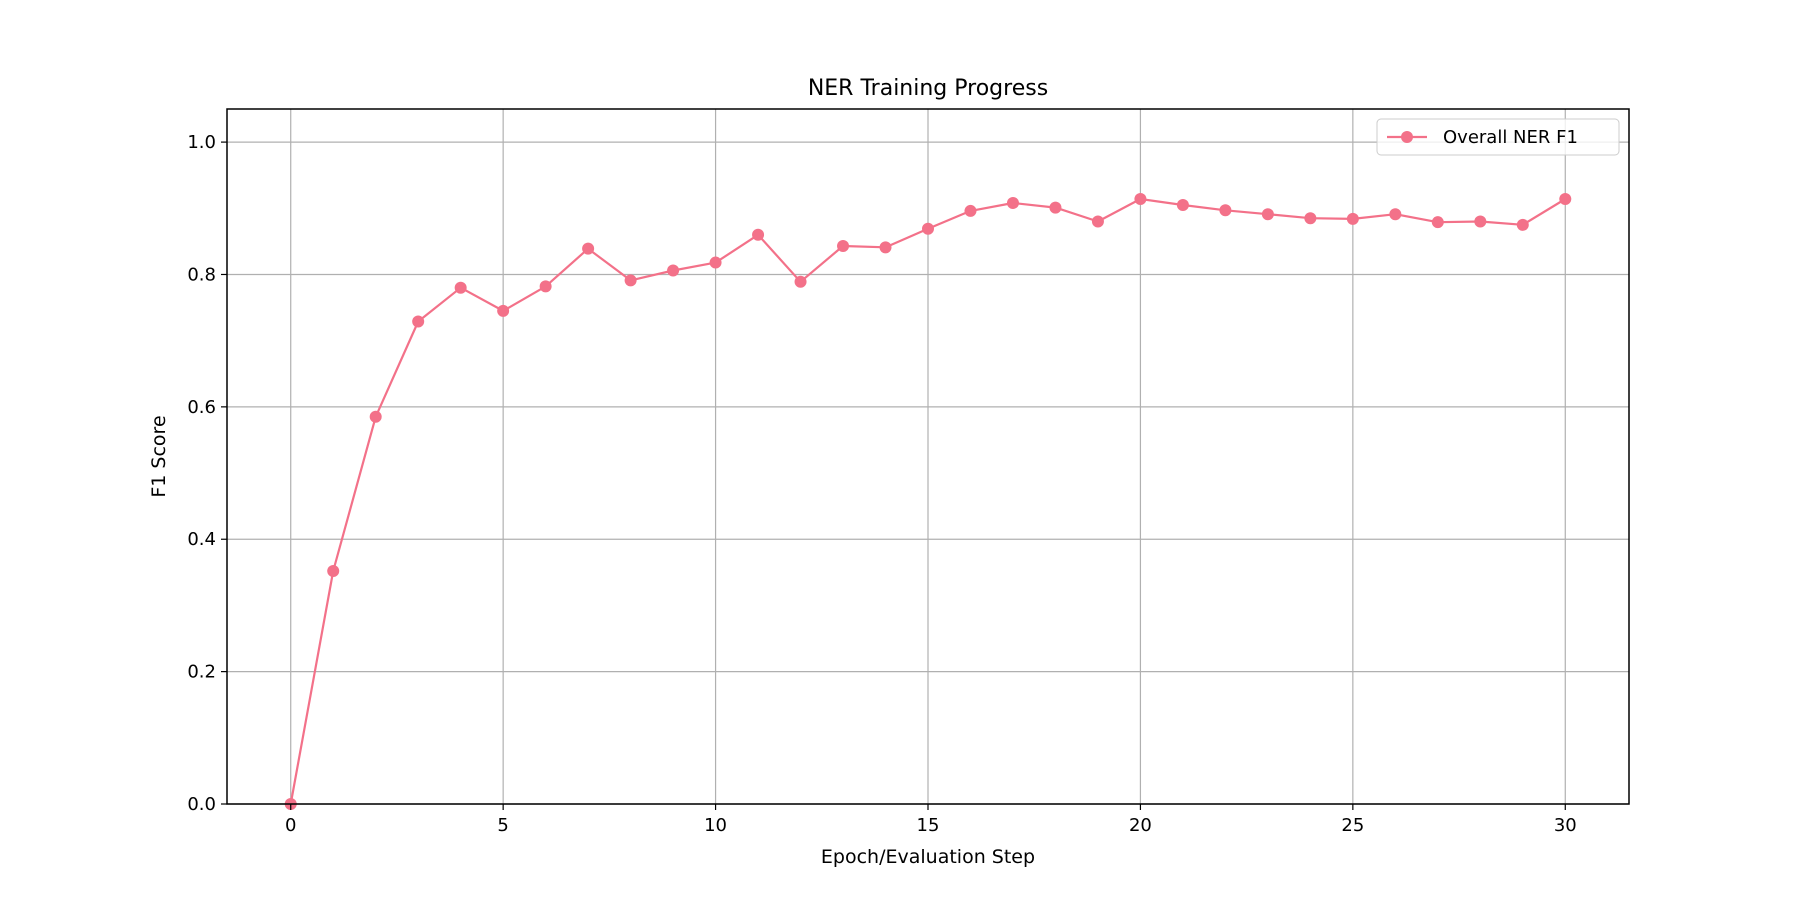 The height and width of the screenshot is (904, 1800). I want to click on y-tick-label: 0.6, so click(201, 407).